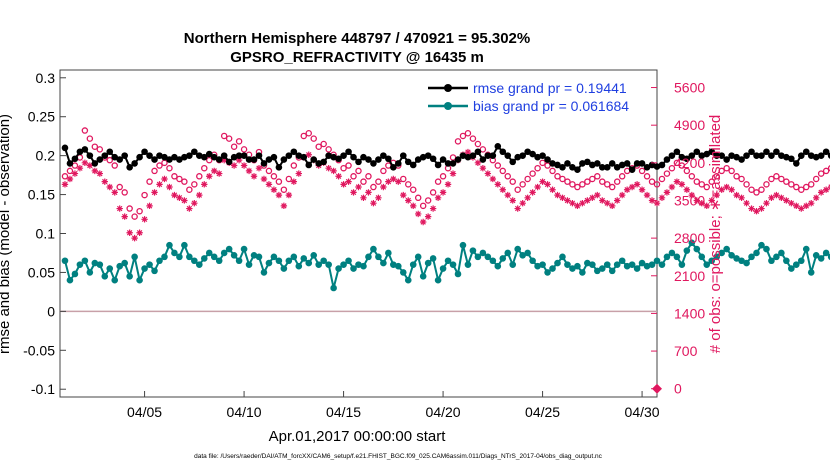 The image size is (830, 475). What do you see at coordinates (689, 200) in the screenshot?
I see `y-right-tick-label: 3500` at bounding box center [689, 200].